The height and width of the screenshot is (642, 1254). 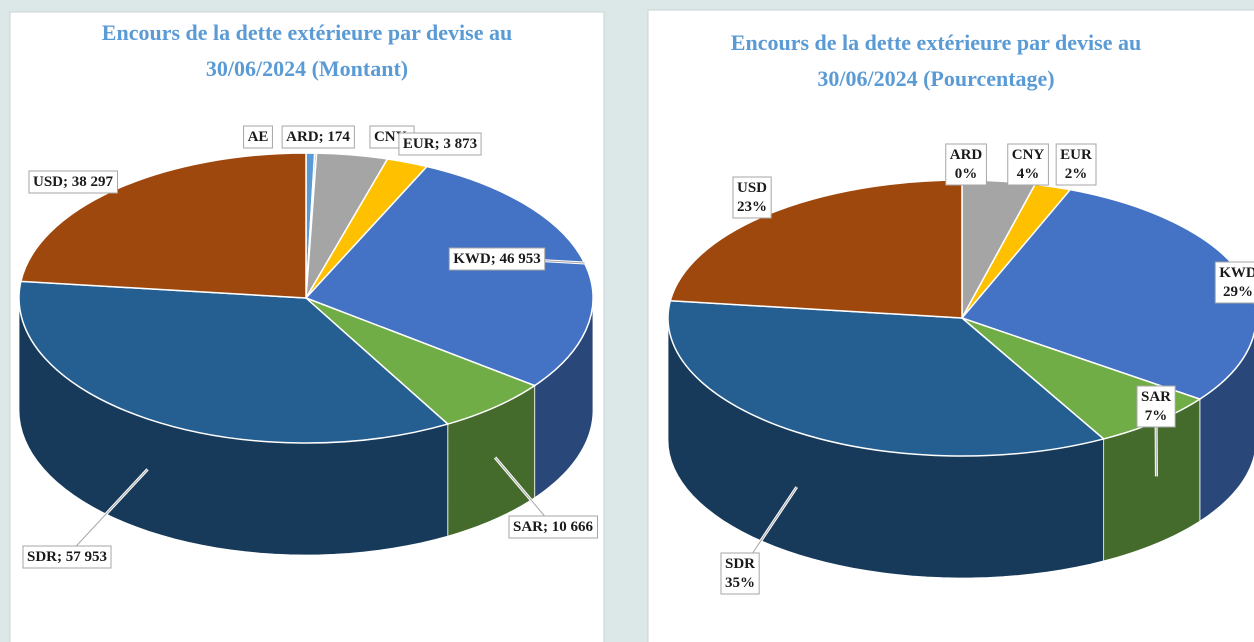 What do you see at coordinates (1238, 292) in the screenshot?
I see `value-label: 29%` at bounding box center [1238, 292].